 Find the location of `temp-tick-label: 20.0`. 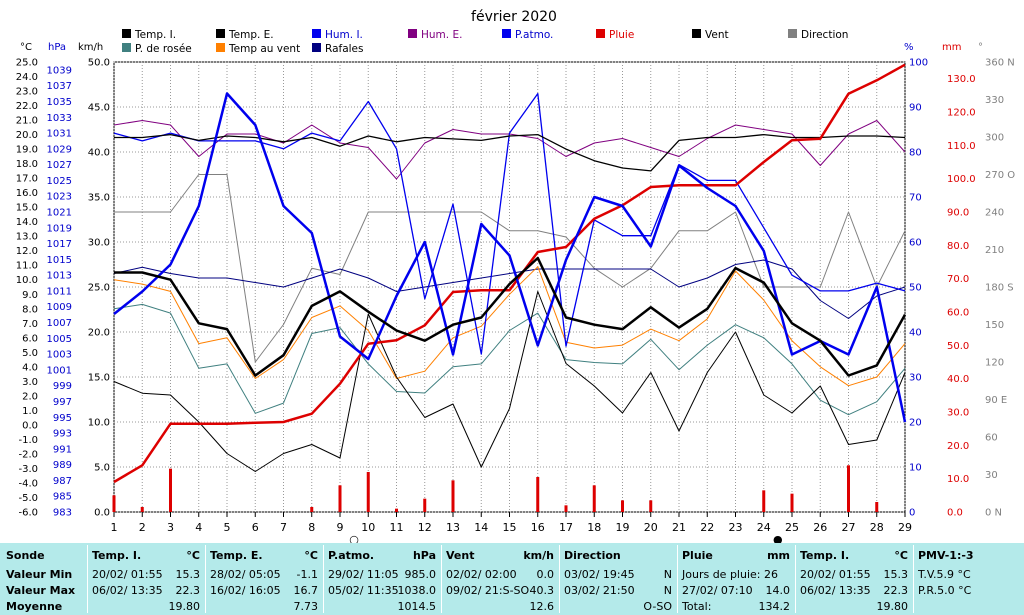

temp-tick-label: 20.0 is located at coordinates (27, 135).